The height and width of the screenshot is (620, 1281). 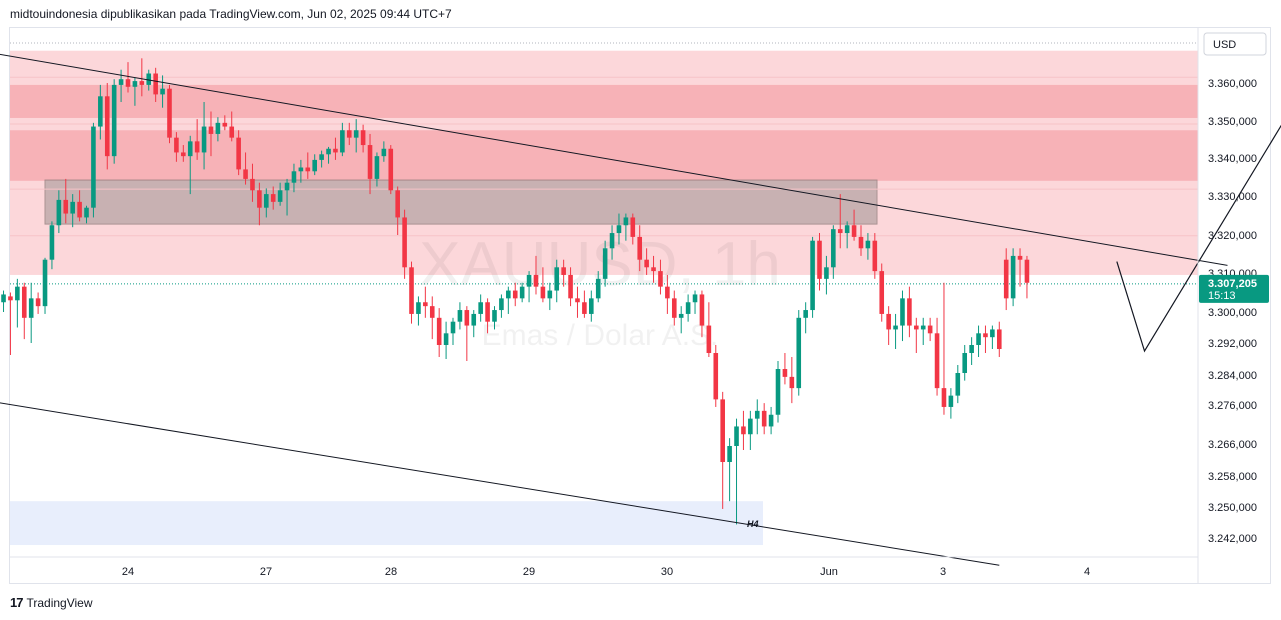 I want to click on demand-zone, so click(x=386, y=523).